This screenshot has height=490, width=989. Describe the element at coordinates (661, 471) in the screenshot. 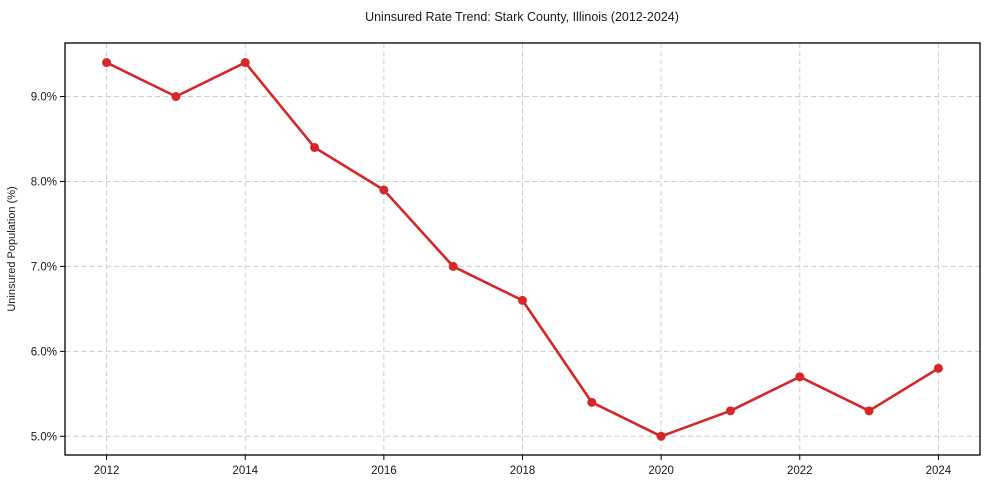

I see `x-tick-label: 2020` at that location.